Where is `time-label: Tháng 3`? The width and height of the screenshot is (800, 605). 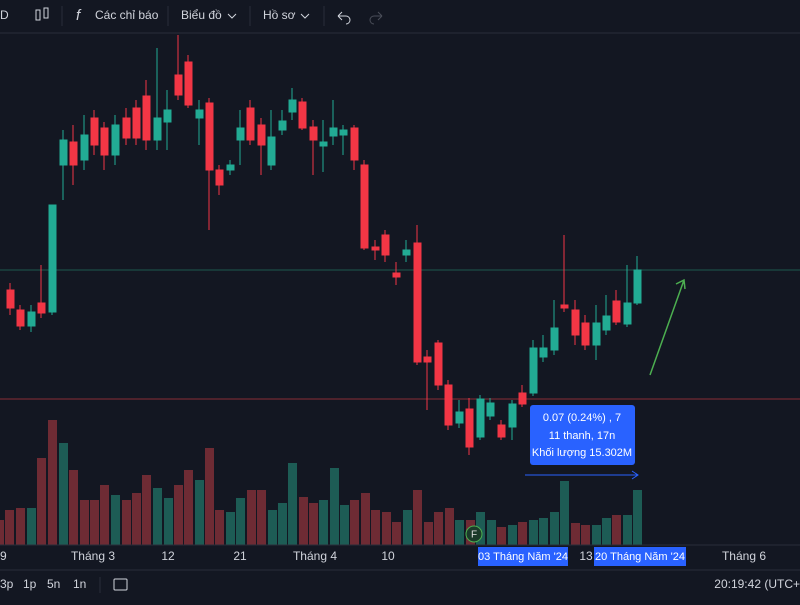
time-label: Tháng 3 is located at coordinates (93, 556).